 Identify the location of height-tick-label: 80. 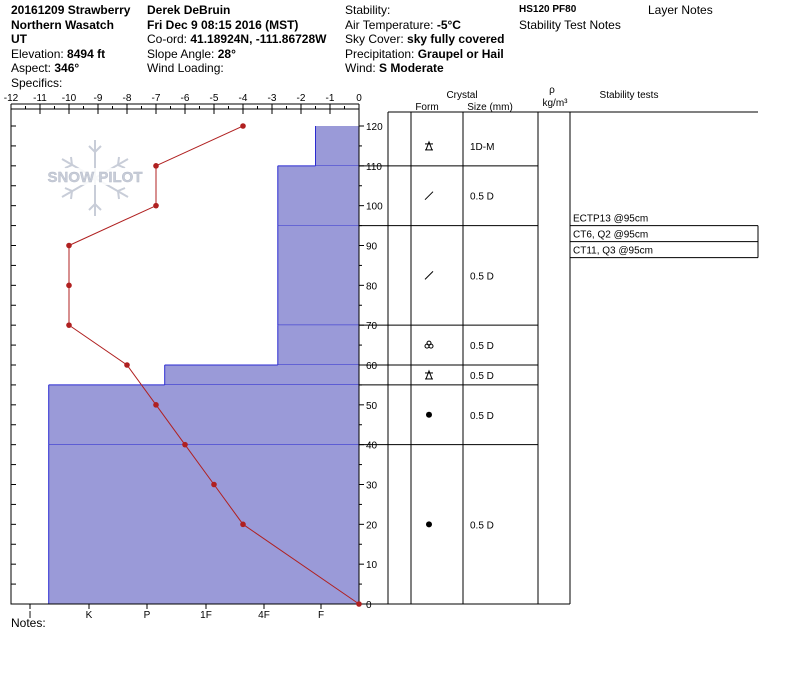
(372, 286).